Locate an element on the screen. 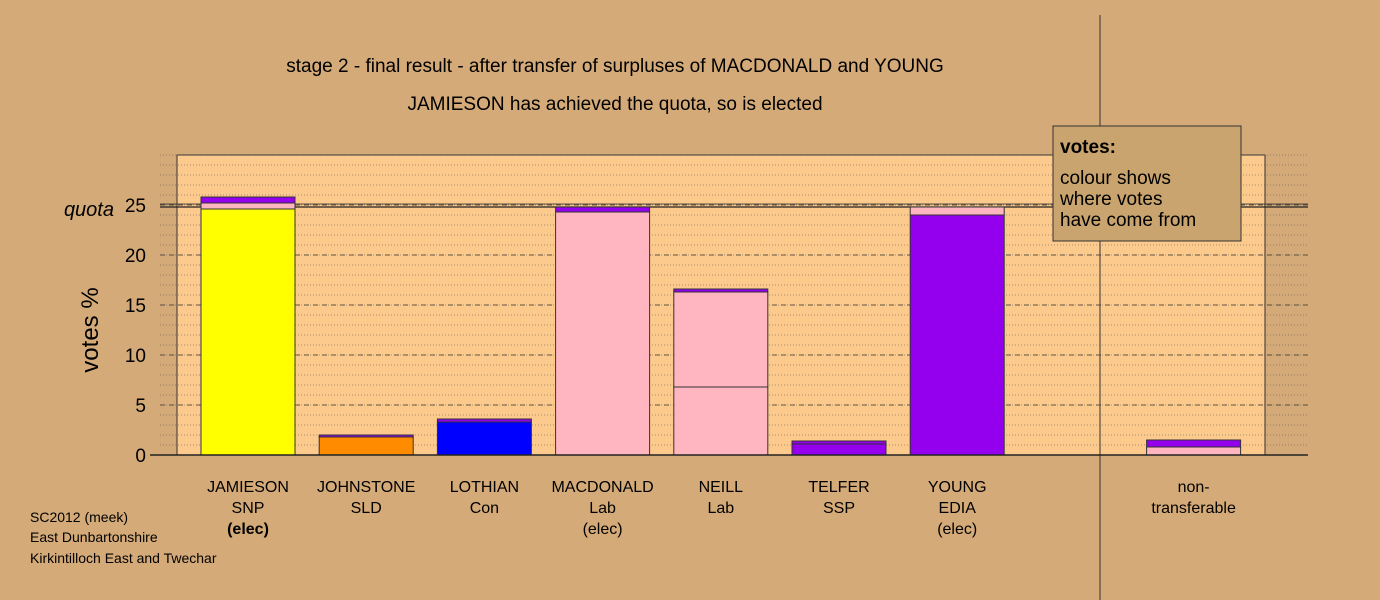 This screenshot has width=1380, height=600. legend-line: colour shows is located at coordinates (1115, 178).